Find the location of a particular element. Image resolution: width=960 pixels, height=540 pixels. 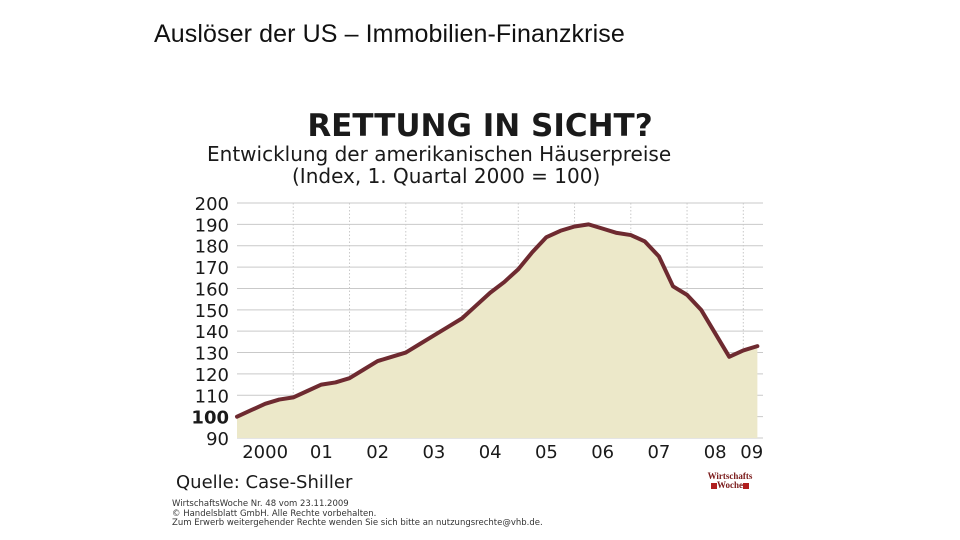

x-tick-label: 04 is located at coordinates (490, 452).